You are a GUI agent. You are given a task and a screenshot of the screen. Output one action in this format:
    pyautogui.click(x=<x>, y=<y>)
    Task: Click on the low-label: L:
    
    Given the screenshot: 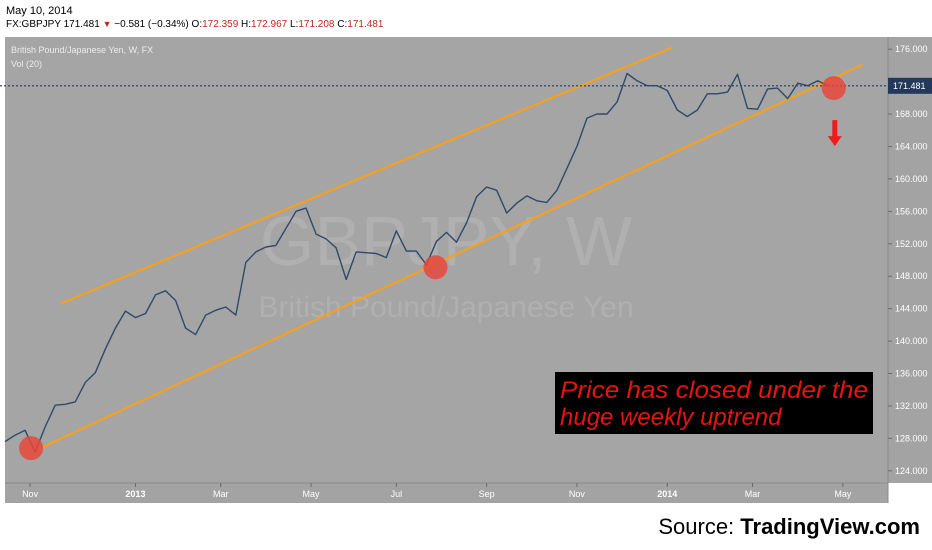 What is the action you would take?
    pyautogui.click(x=294, y=24)
    